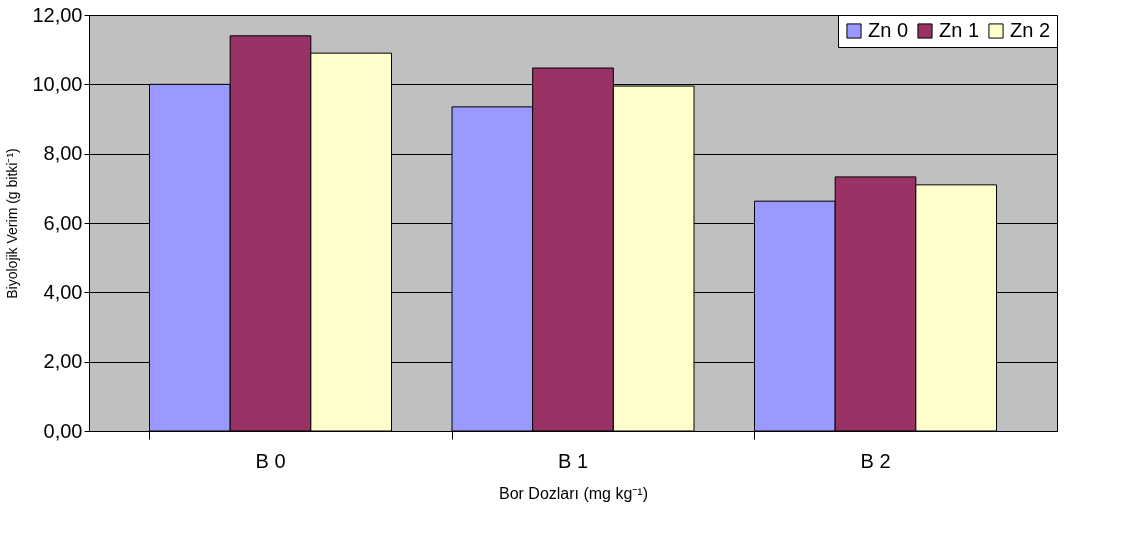 This screenshot has height=536, width=1140. Describe the element at coordinates (57, 14) in the screenshot. I see `y-tick-label: 12,00` at that location.